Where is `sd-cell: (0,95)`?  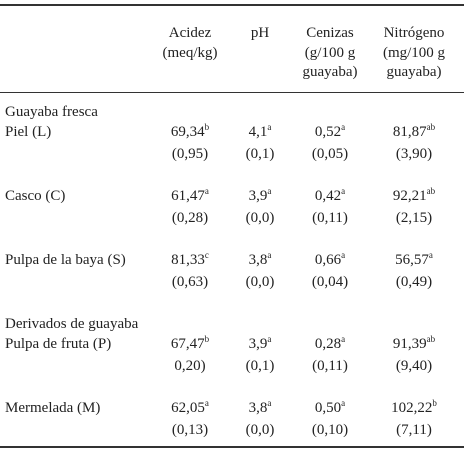 sd-cell: (0,95) is located at coordinates (190, 154).